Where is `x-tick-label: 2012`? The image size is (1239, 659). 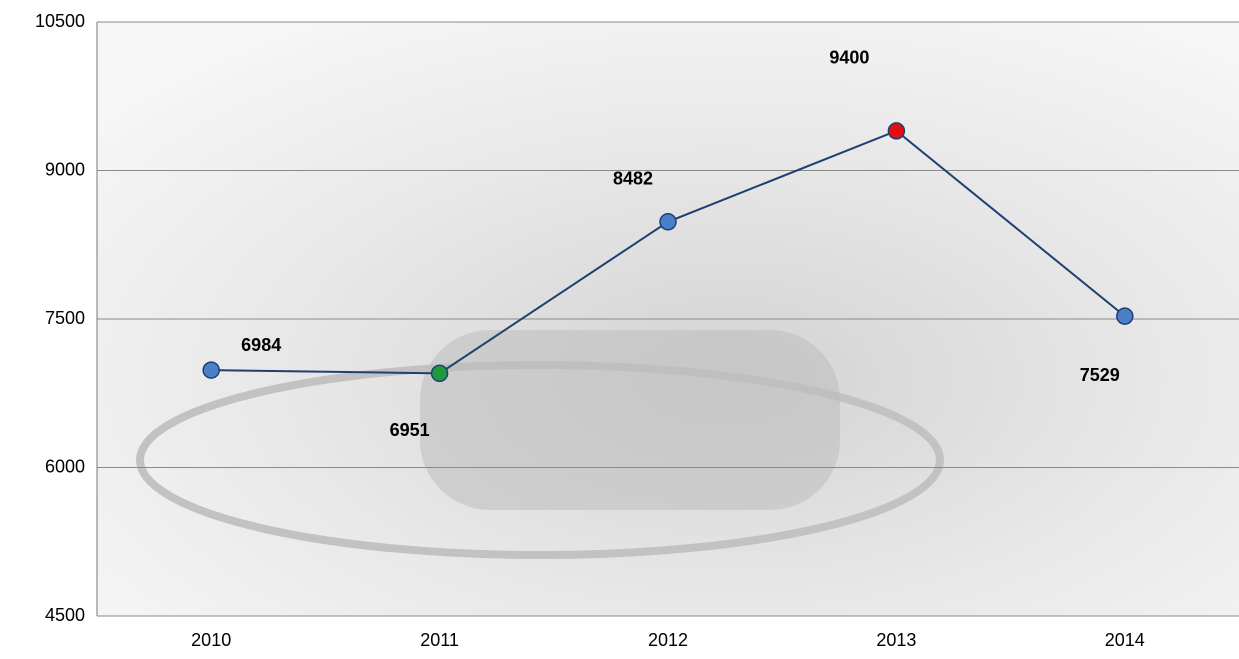 x-tick-label: 2012 is located at coordinates (668, 640).